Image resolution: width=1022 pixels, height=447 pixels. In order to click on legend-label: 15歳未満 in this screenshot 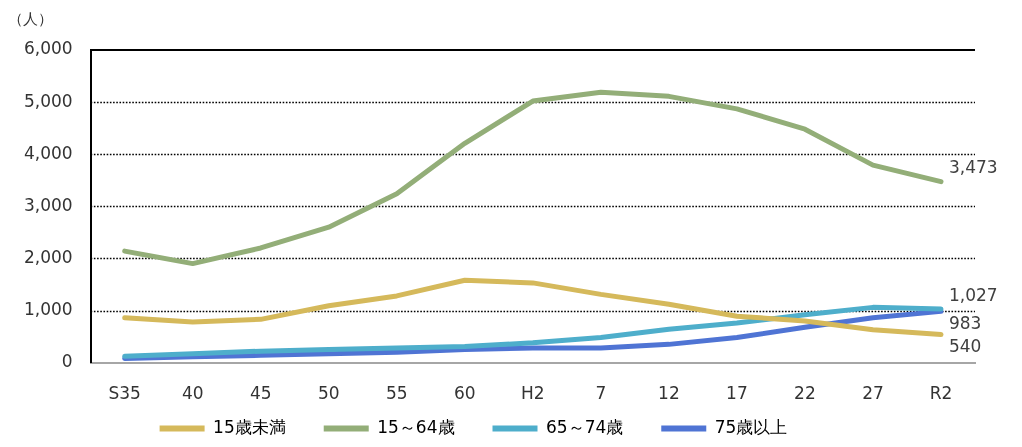, I will do `click(266, 426)`.